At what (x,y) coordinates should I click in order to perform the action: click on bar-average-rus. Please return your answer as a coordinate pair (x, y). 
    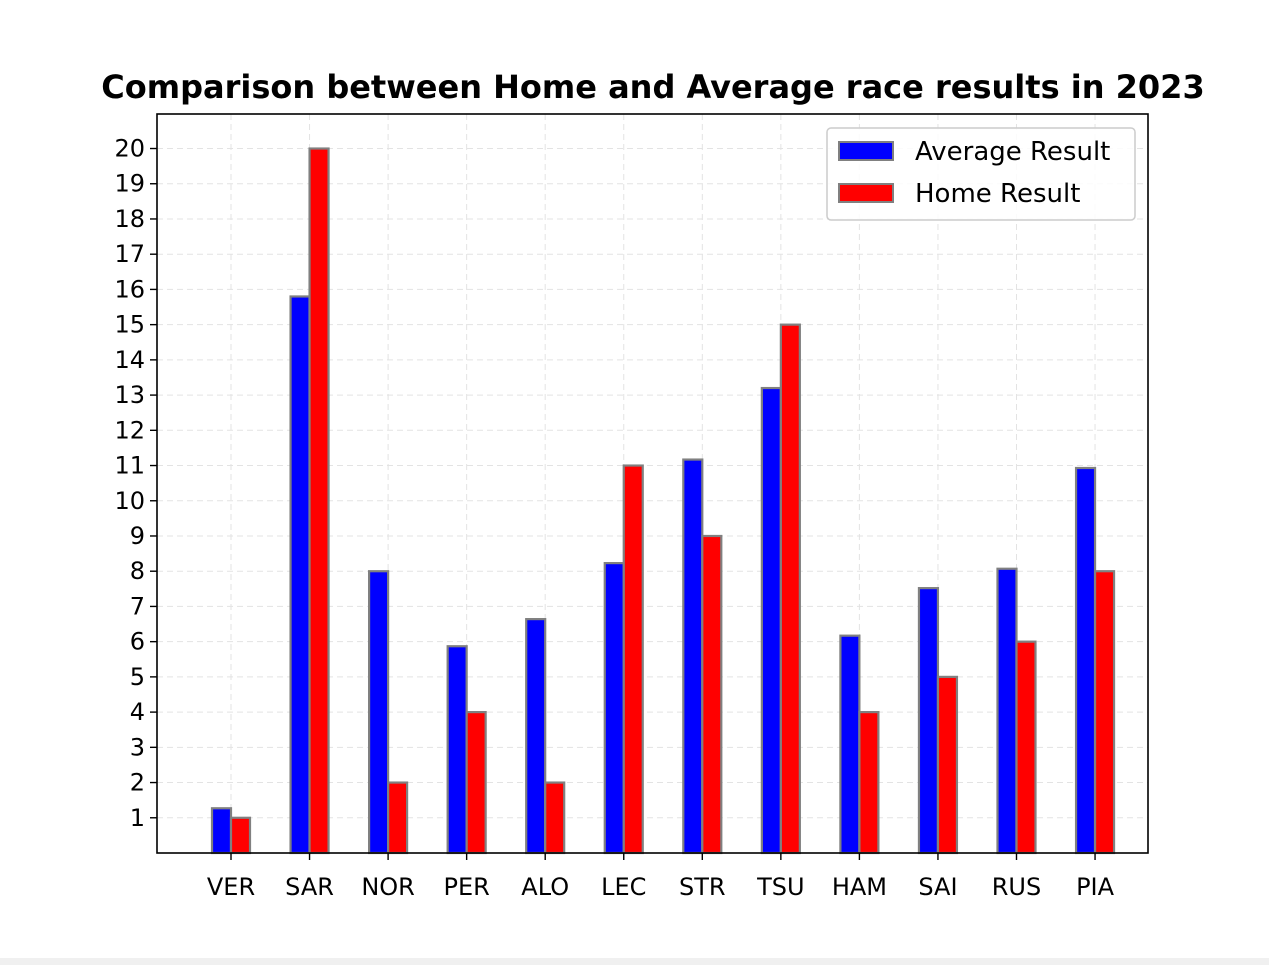
    Looking at the image, I should click on (1007, 711).